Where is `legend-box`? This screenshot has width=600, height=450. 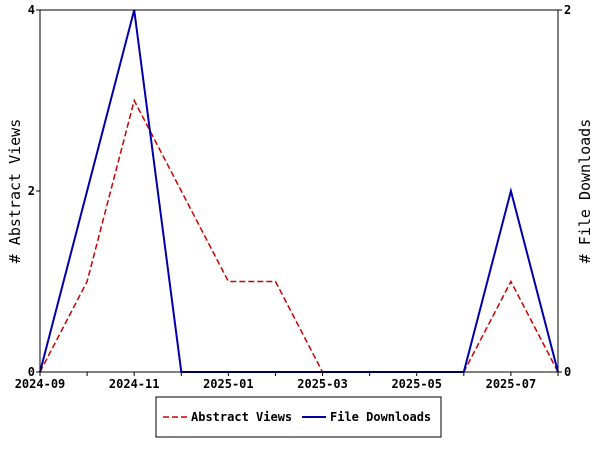 legend-box is located at coordinates (298, 417).